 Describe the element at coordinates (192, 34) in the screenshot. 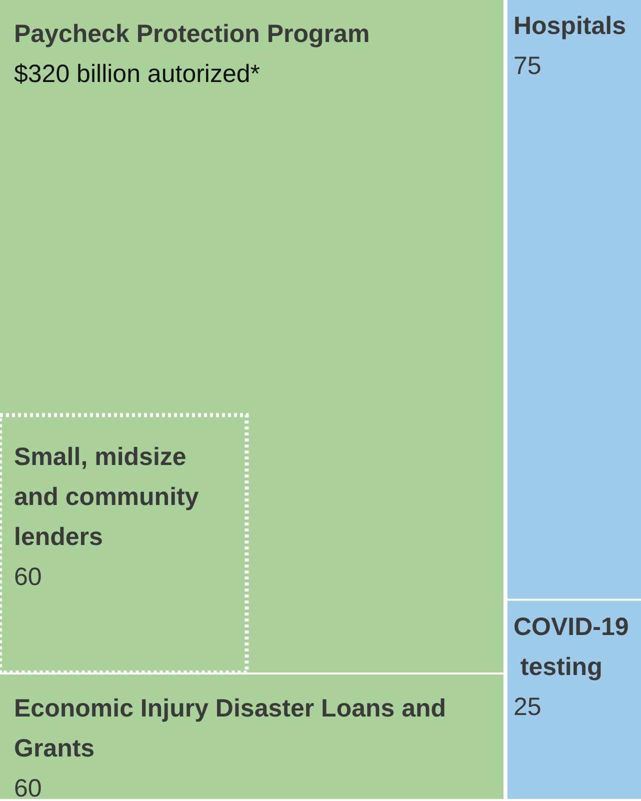

I see `category-label: Paycheck Protection Program` at that location.